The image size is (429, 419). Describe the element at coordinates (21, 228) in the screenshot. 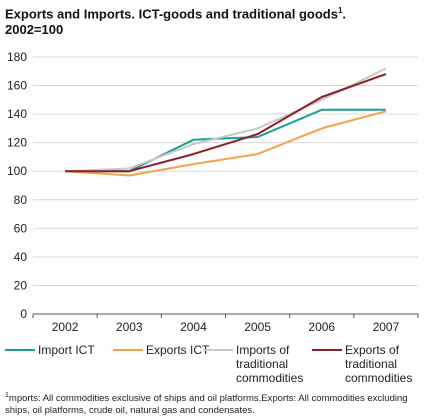

I see `y-tick-label: 60` at that location.